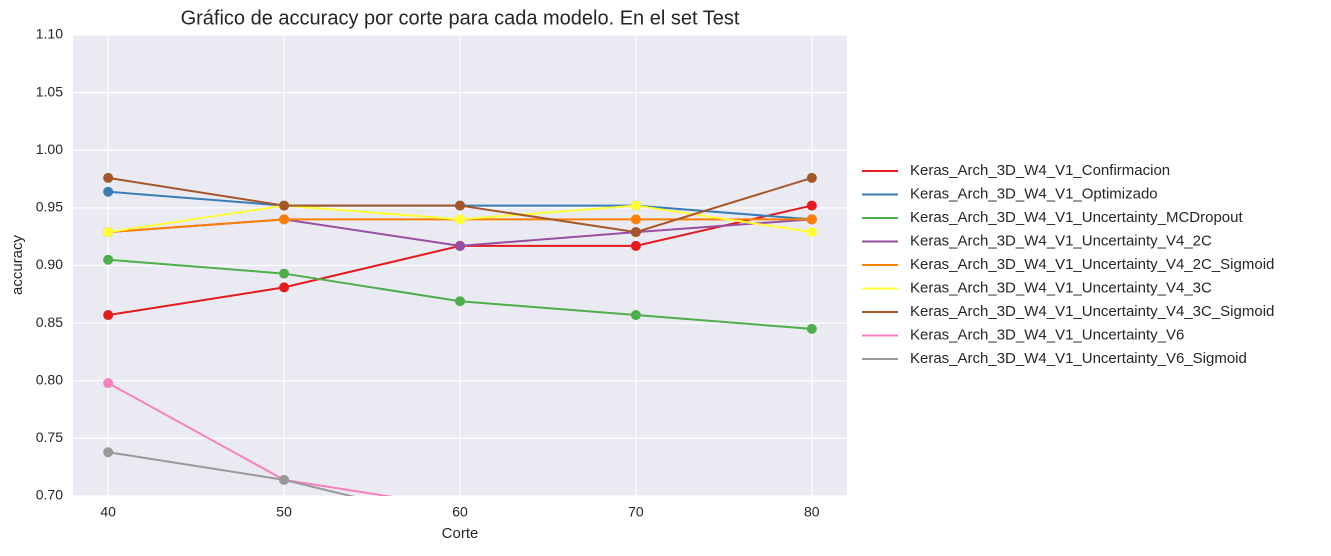 Image resolution: width=1331 pixels, height=556 pixels. What do you see at coordinates (49, 207) in the screenshot?
I see `y-tick-label: 0.95` at bounding box center [49, 207].